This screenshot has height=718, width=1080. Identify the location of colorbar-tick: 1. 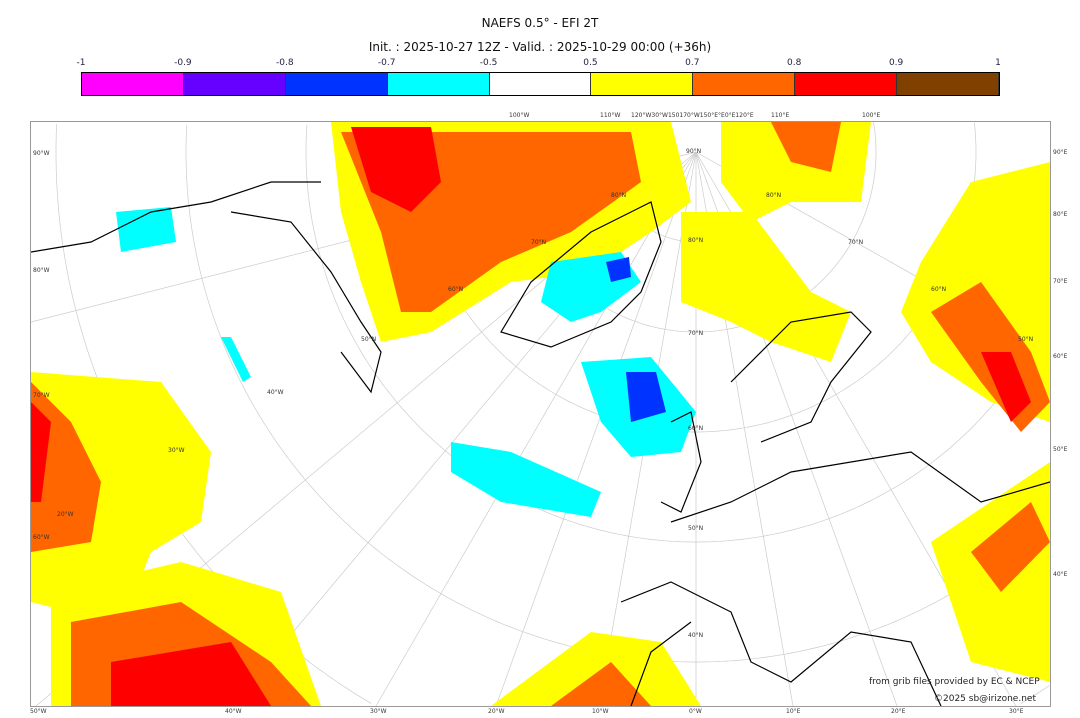
(998, 63).